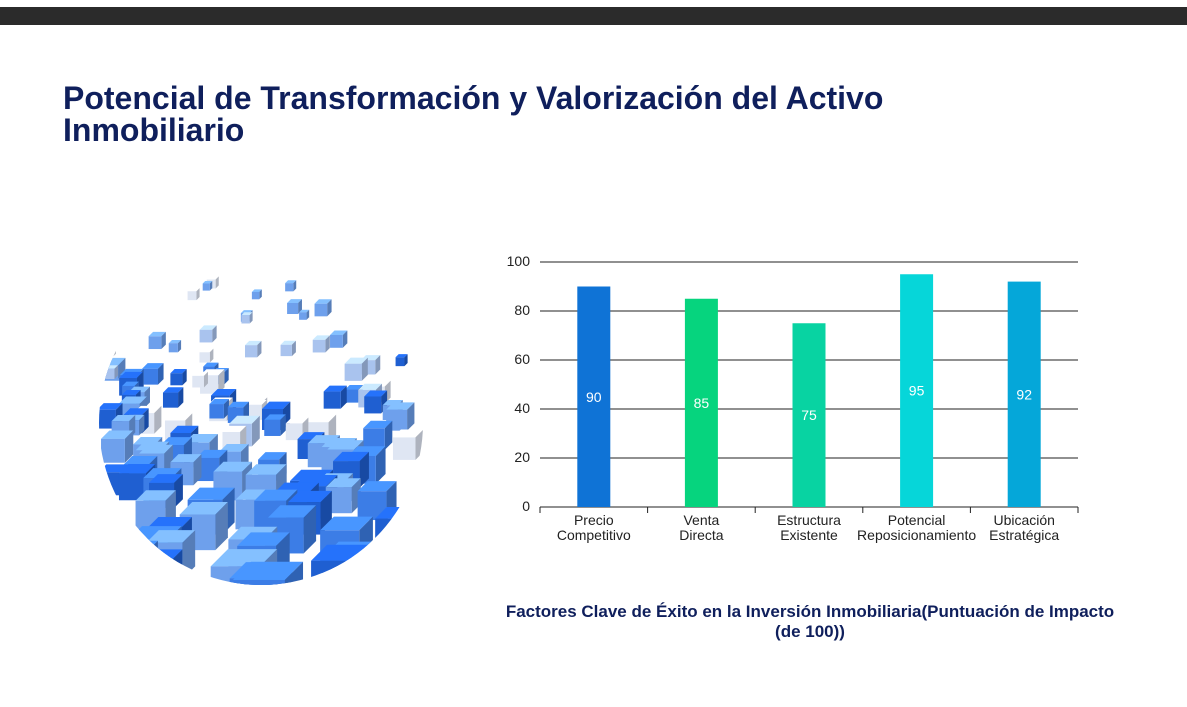  I want to click on y-tick-label: 80, so click(522, 310).